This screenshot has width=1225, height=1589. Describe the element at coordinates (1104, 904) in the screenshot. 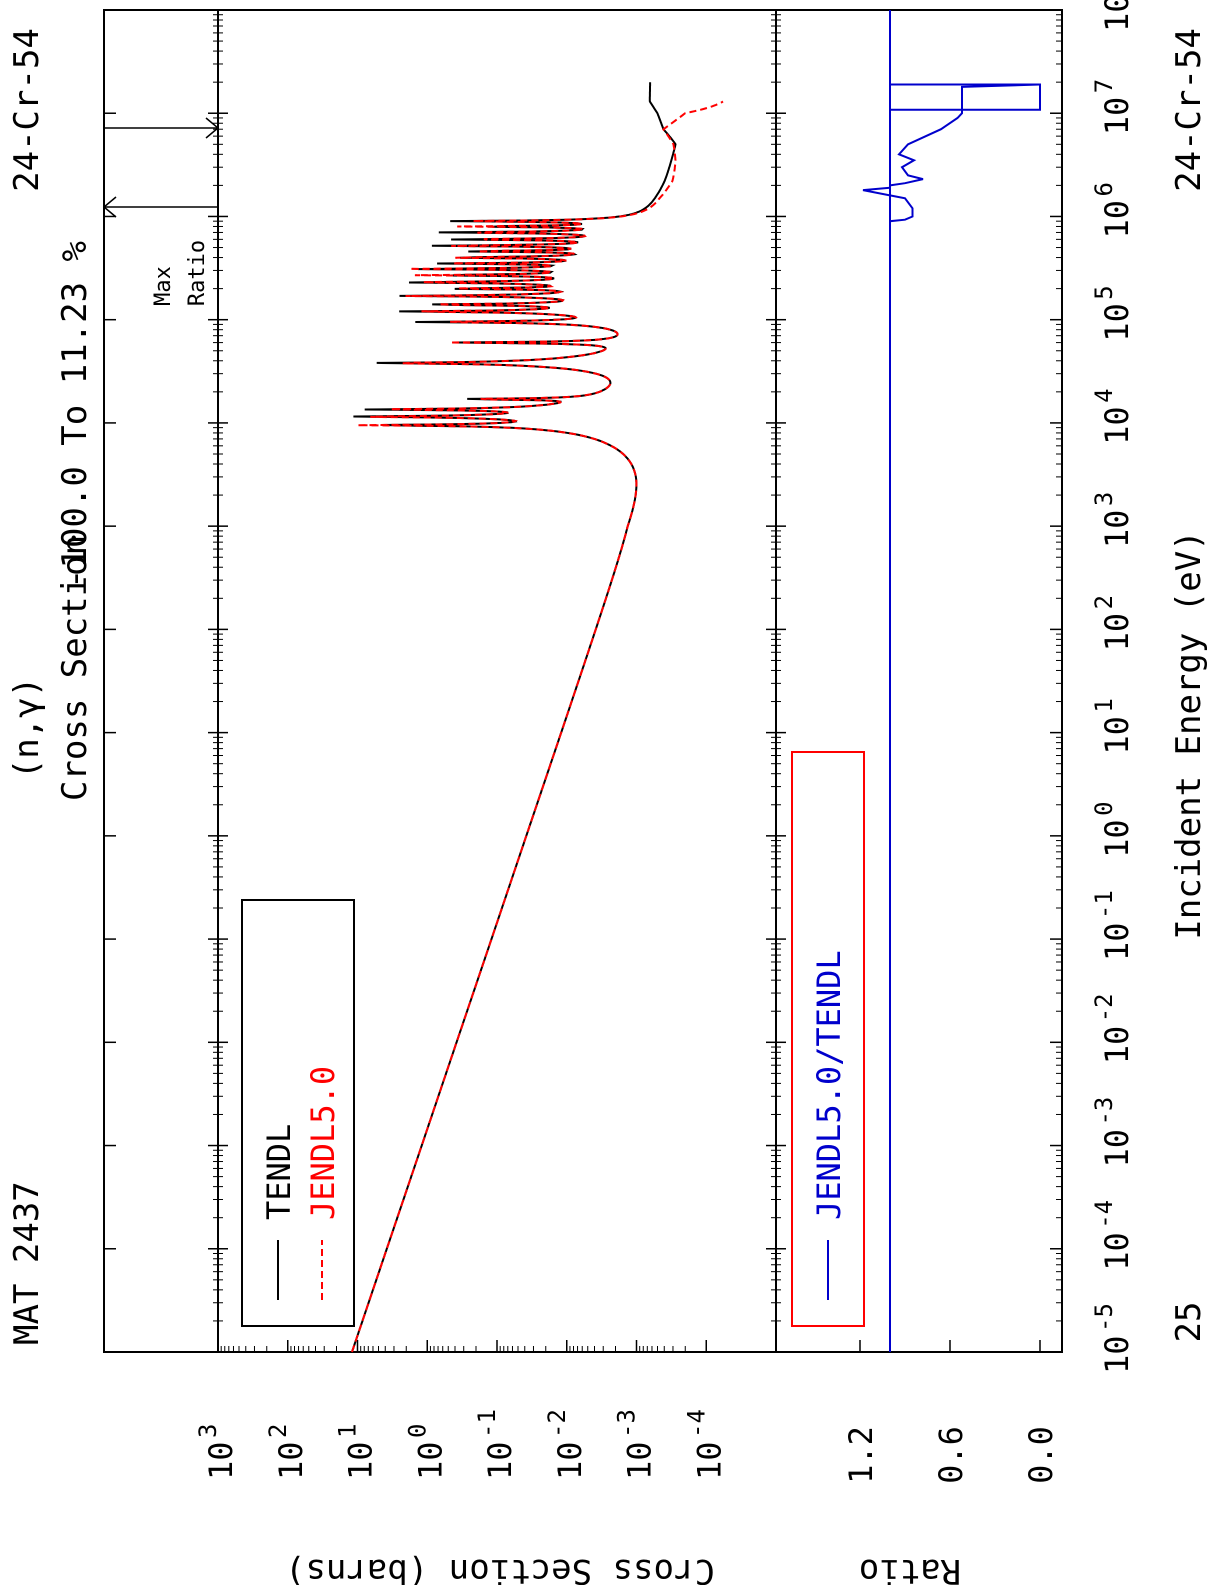

I see `x-tick-exp: -1` at that location.